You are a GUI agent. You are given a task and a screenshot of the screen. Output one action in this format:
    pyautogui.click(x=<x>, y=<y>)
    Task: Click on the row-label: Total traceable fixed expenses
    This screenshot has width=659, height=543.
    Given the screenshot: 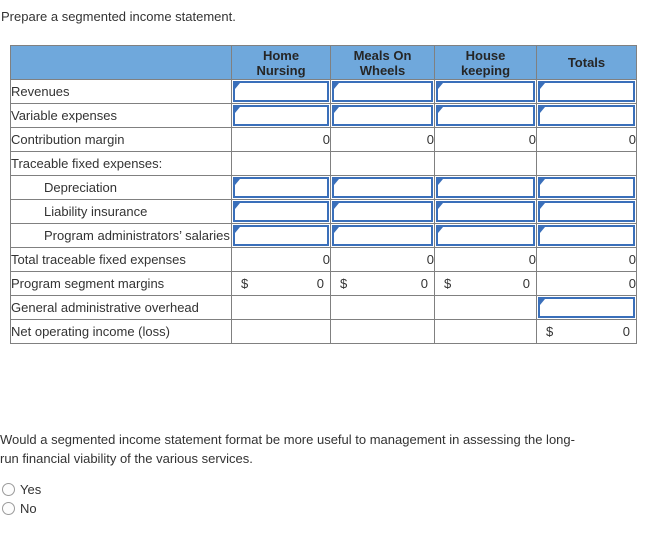 What is the action you would take?
    pyautogui.click(x=121, y=259)
    